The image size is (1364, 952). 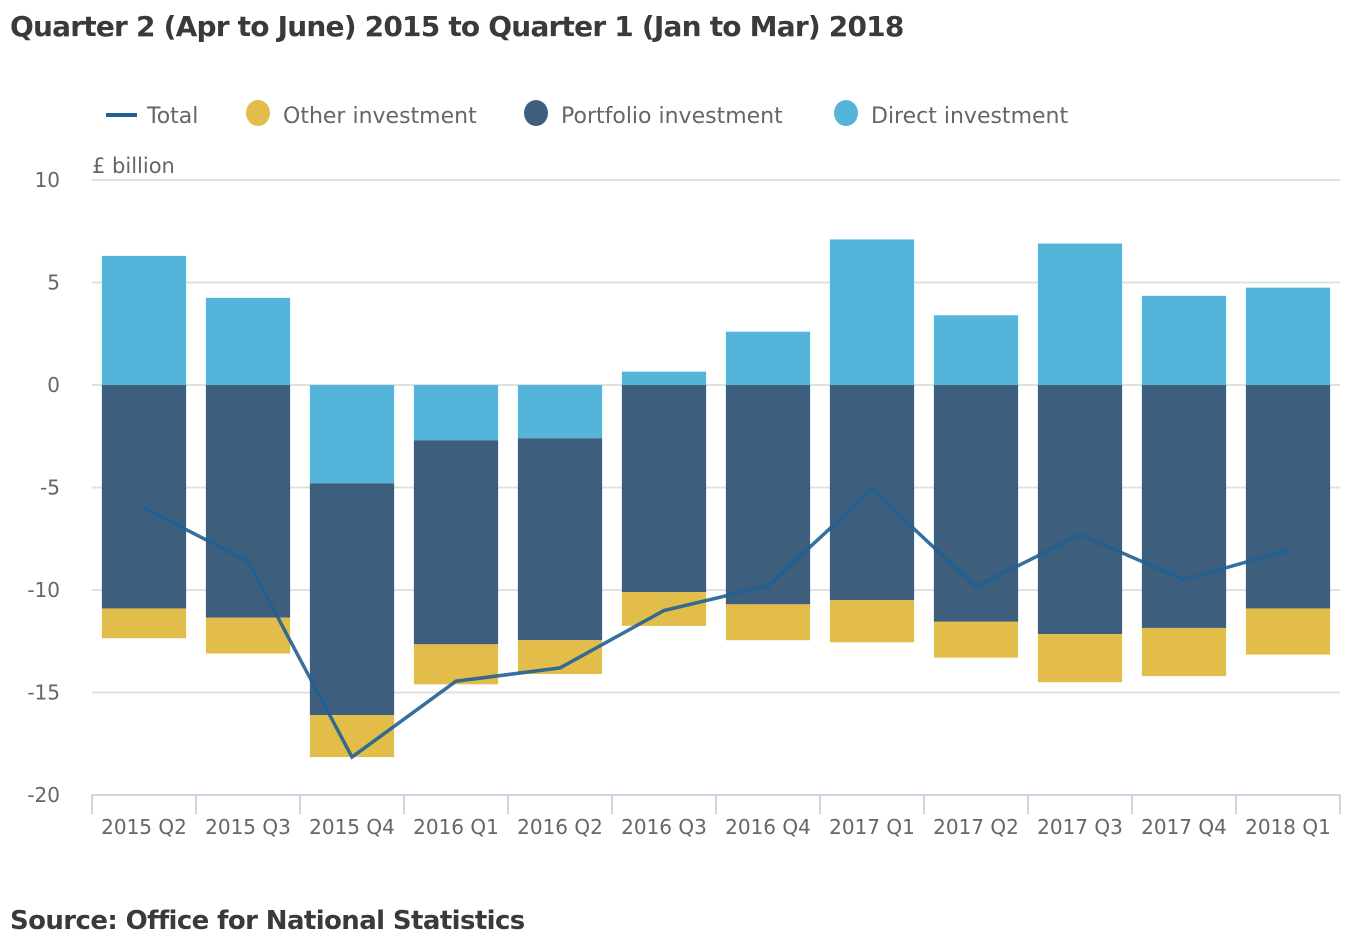 What do you see at coordinates (144, 827) in the screenshot?
I see `x-tick-label: 2015 Q2` at bounding box center [144, 827].